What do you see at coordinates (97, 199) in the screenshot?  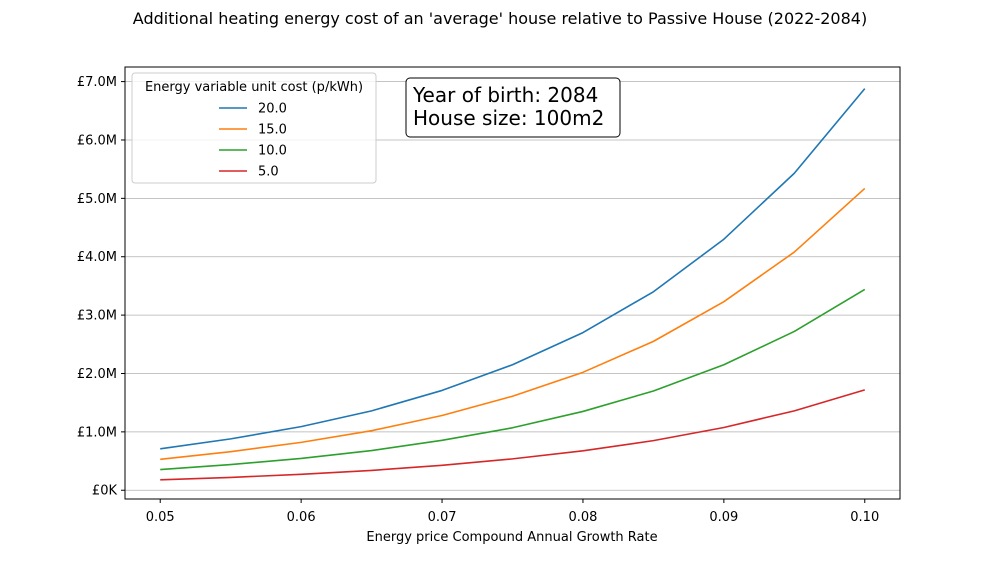 I see `y-tick-label: £5.0M` at bounding box center [97, 199].